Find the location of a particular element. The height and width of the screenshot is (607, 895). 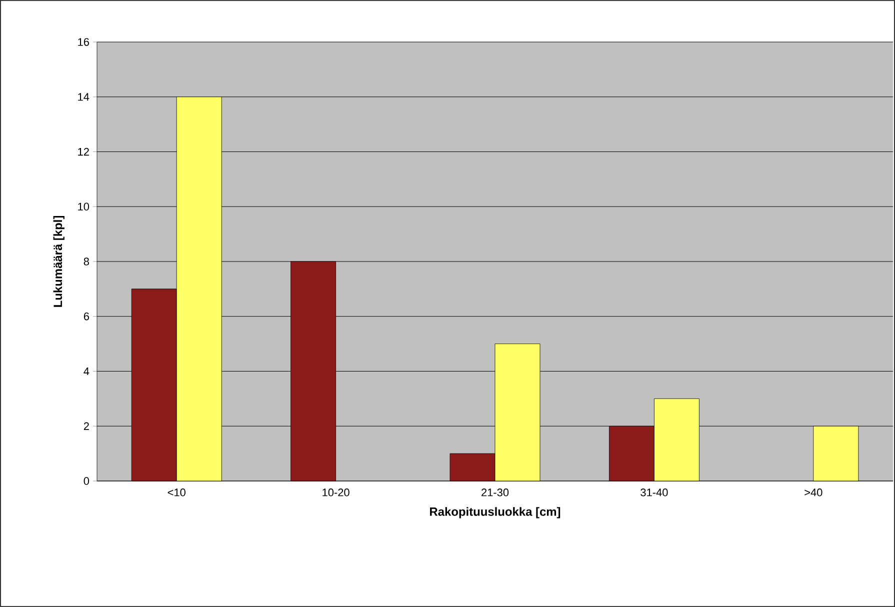

y-tick-label: 12 is located at coordinates (83, 152).